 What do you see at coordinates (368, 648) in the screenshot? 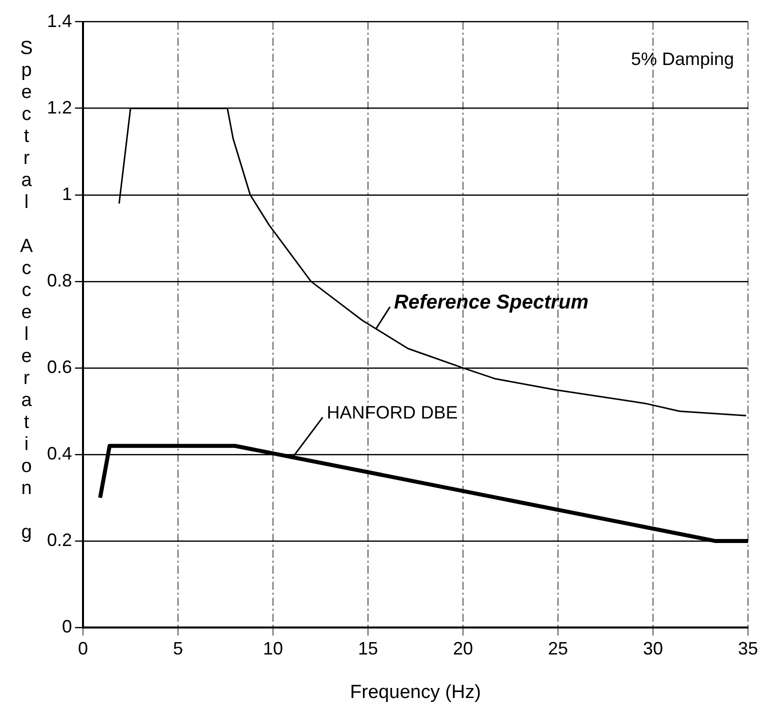
I see `x-tick-label: 15` at bounding box center [368, 648].